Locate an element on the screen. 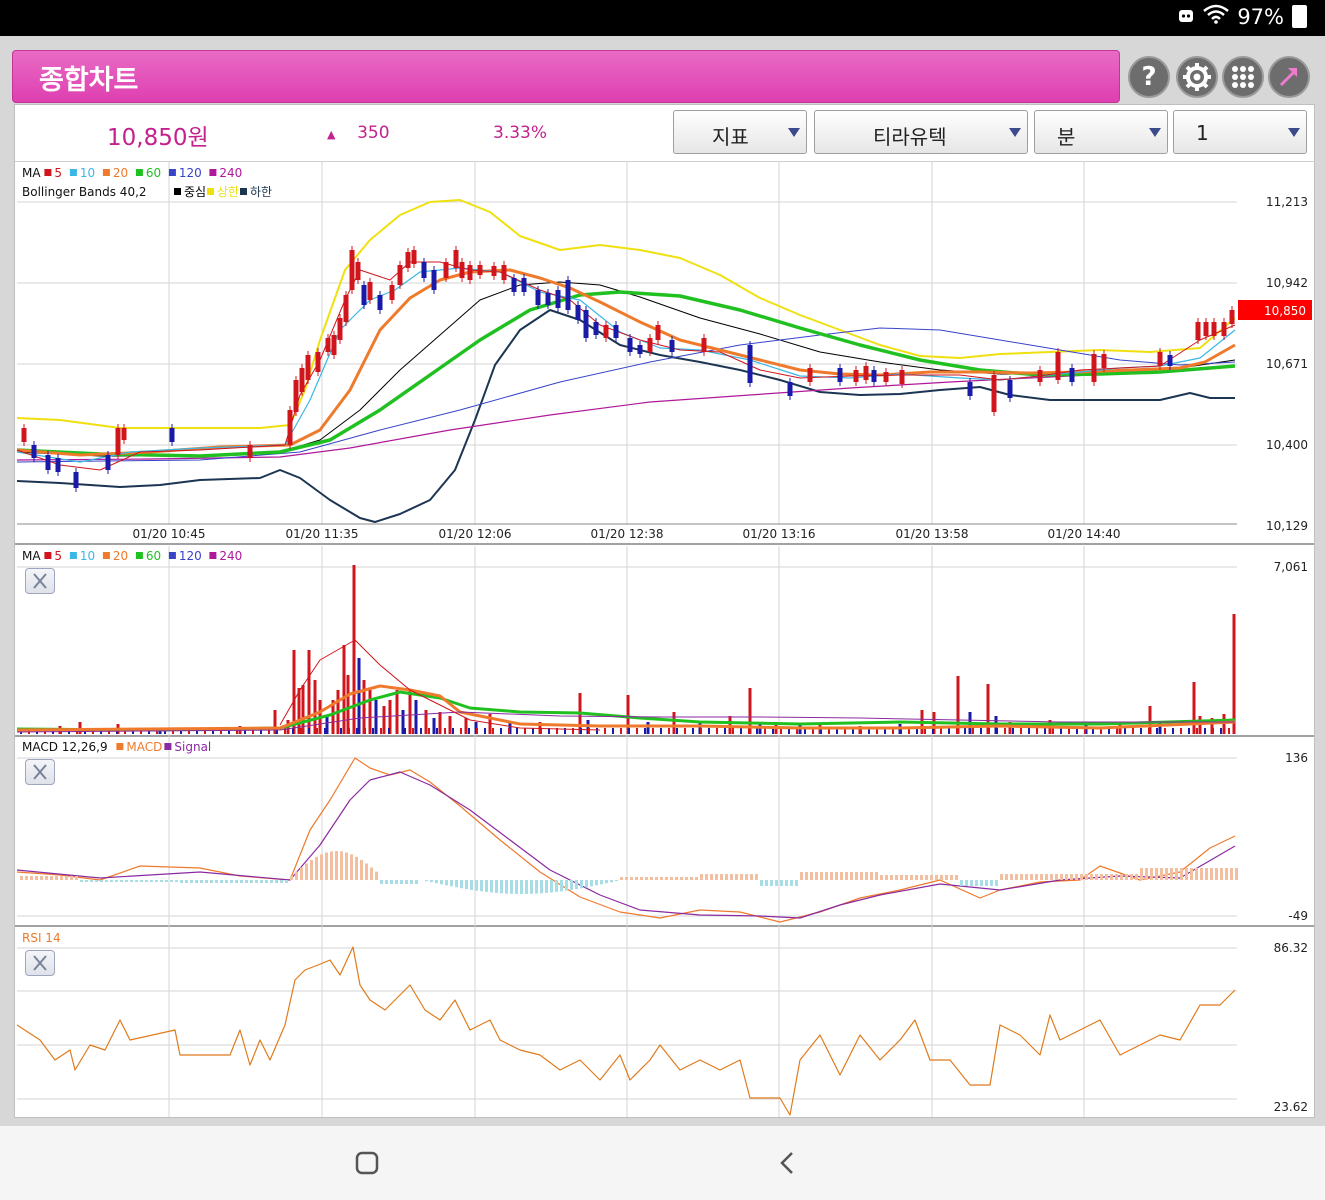  back-button is located at coordinates (787, 1165).